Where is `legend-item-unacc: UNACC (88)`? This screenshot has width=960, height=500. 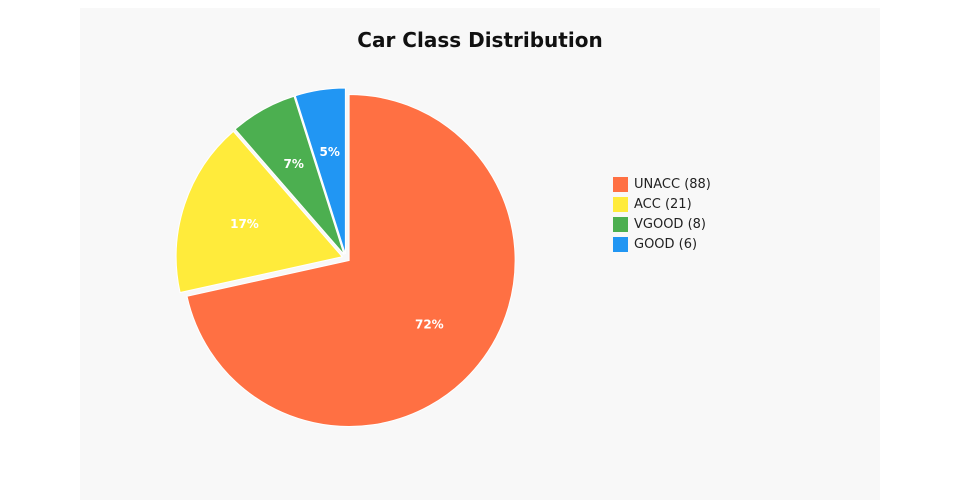
legend-item-unacc: UNACC (88) is located at coordinates (662, 184).